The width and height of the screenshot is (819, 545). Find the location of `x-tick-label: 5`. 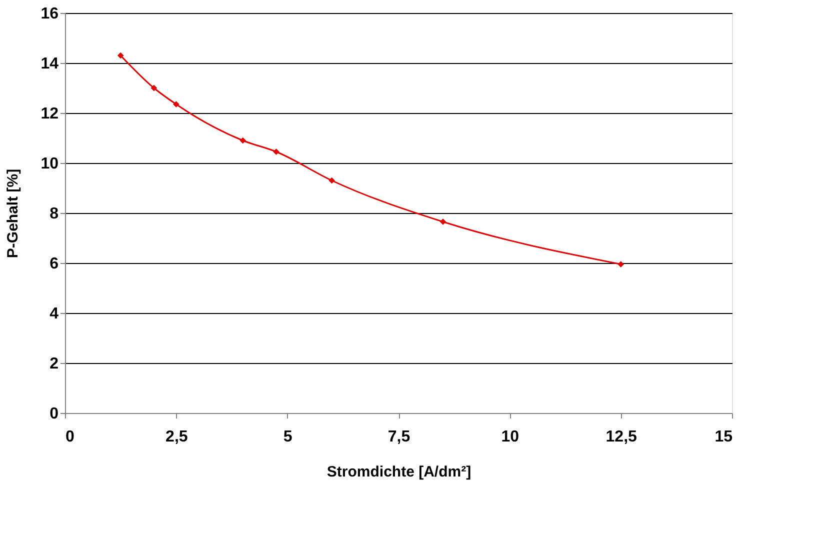

x-tick-label: 5 is located at coordinates (287, 437).